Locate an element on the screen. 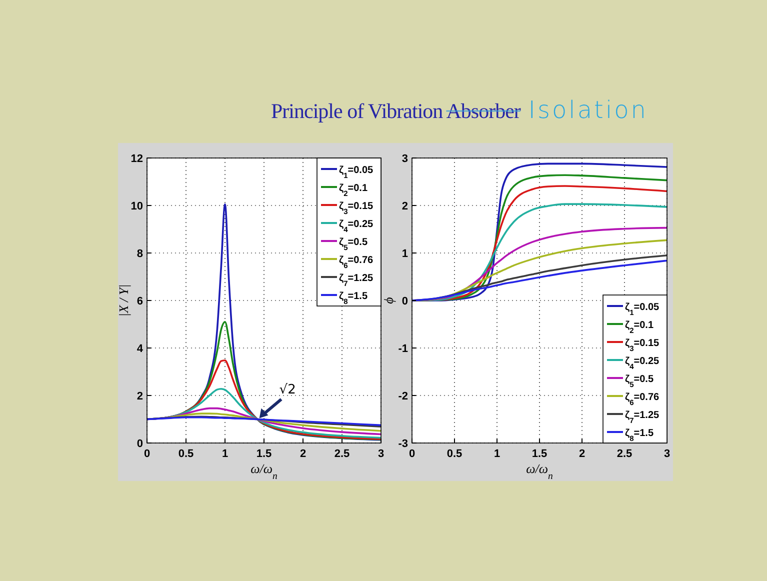  annotation: √2 is located at coordinates (287, 390).